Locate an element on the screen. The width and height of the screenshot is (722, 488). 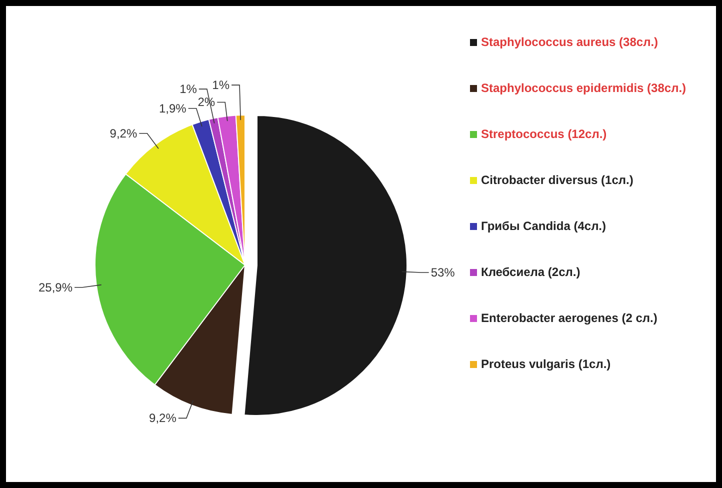
legend-label: Citrobacter diversus (1сл.) is located at coordinates (557, 180).